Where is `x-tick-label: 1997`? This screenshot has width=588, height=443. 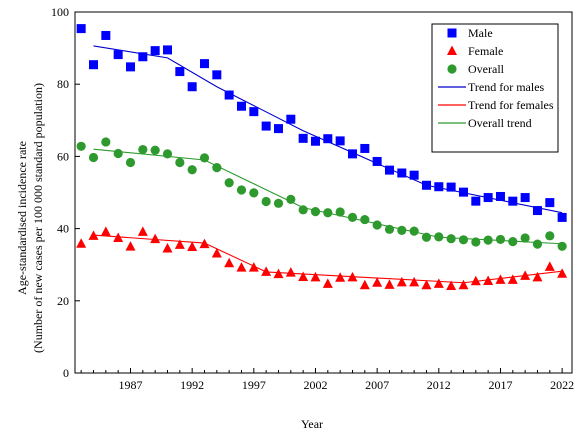 x-tick-label: 1997 is located at coordinates (254, 385).